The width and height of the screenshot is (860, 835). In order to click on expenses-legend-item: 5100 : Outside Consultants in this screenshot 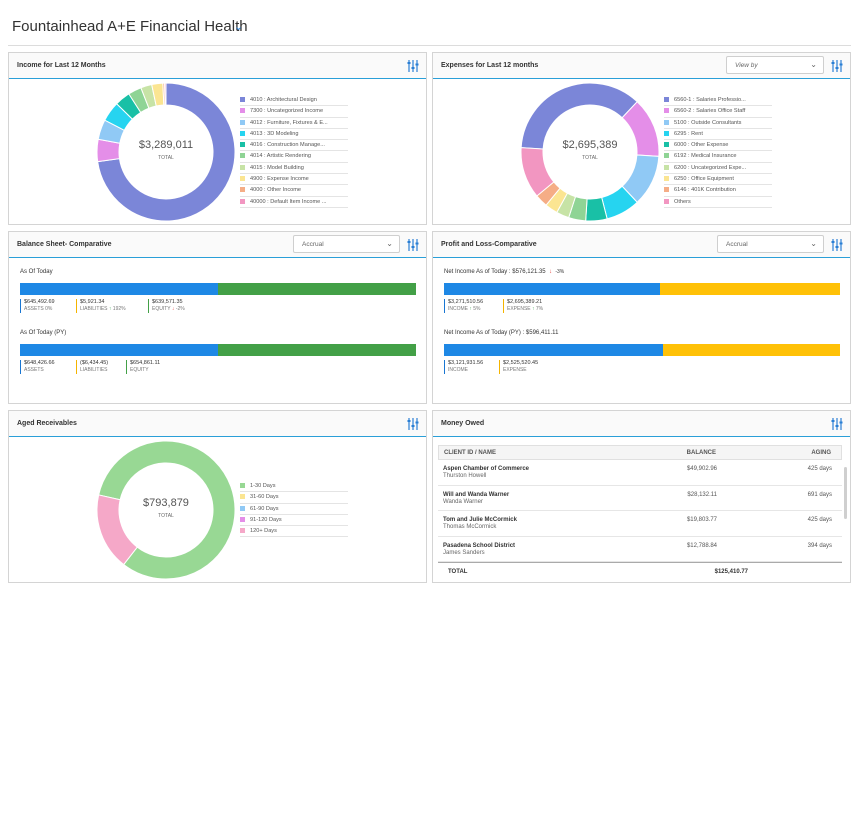, I will do `click(718, 123)`.